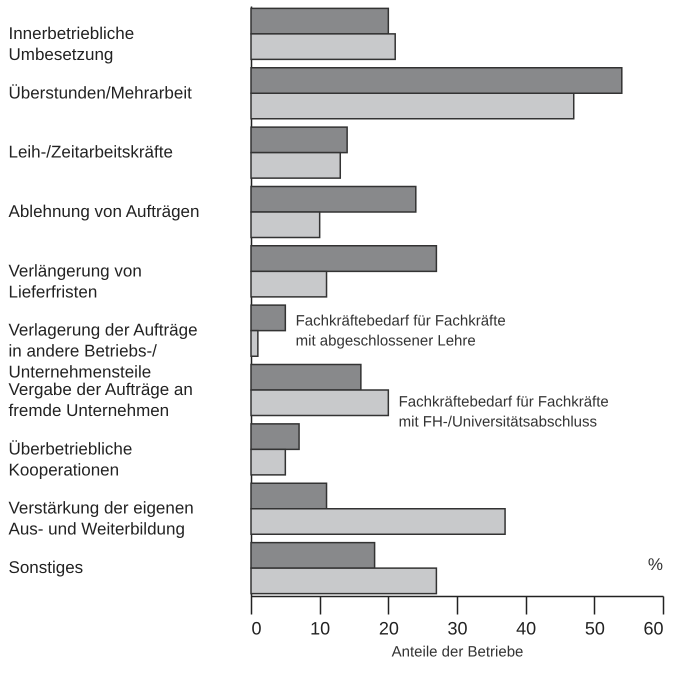  Describe the element at coordinates (503, 411) in the screenshot. I see `series-label: Fachkräftebedarf für Fachkräfte mit FH-/Universitätsabschluss` at that location.